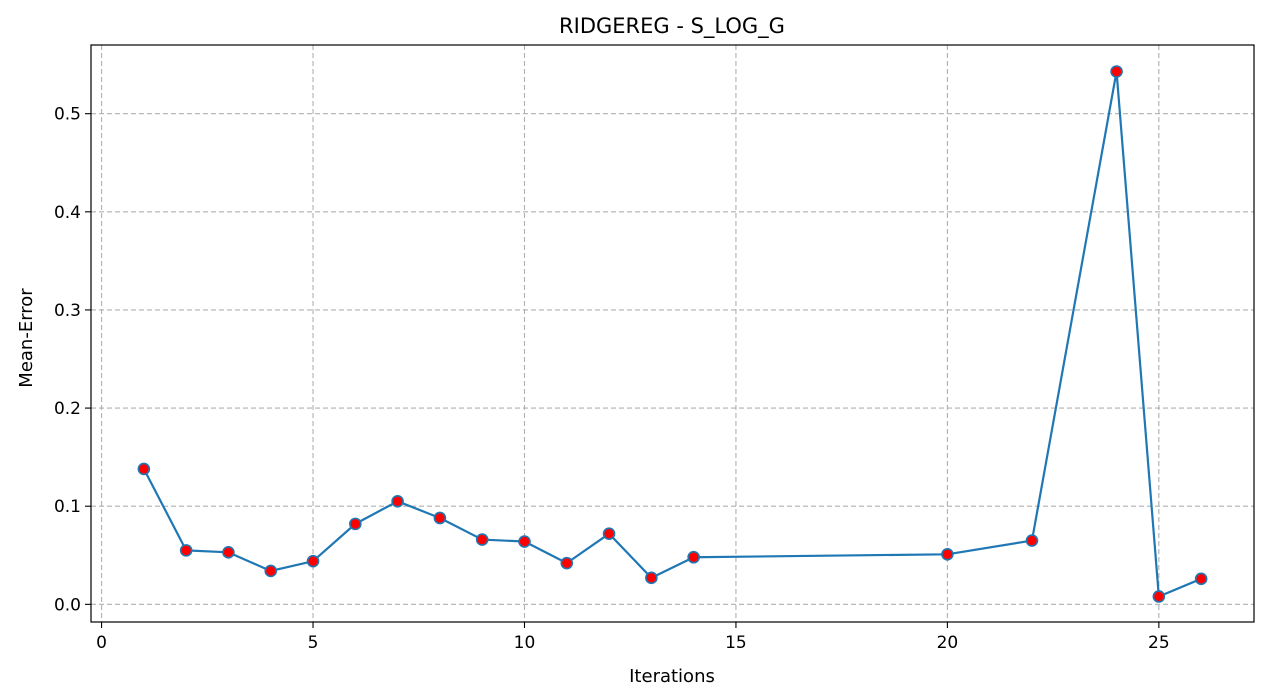 This screenshot has height=700, width=1268. Describe the element at coordinates (672, 676) in the screenshot. I see `x-axis-label: Iterations` at that location.